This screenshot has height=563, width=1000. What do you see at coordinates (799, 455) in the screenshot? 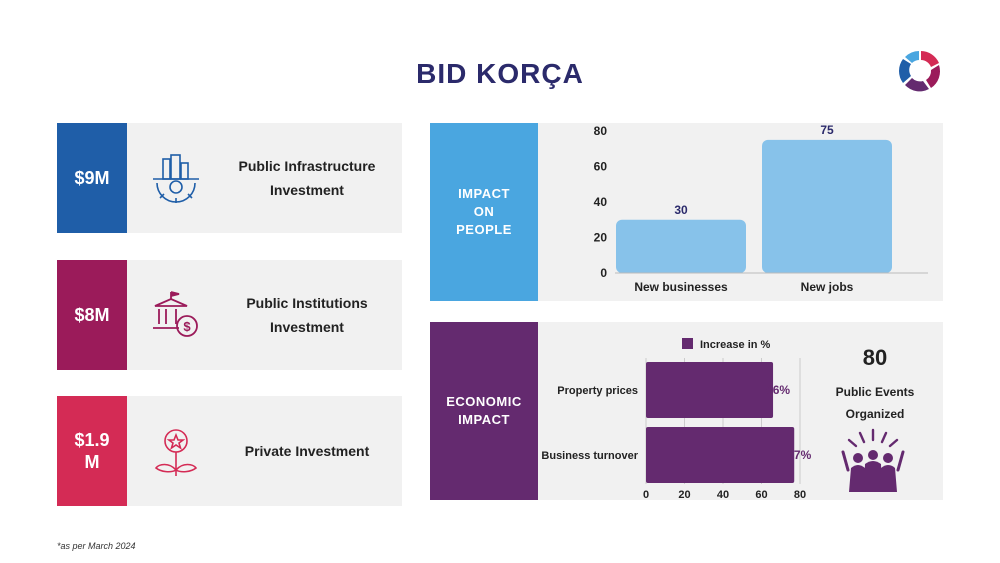
I see `data-label: 77%` at bounding box center [799, 455].